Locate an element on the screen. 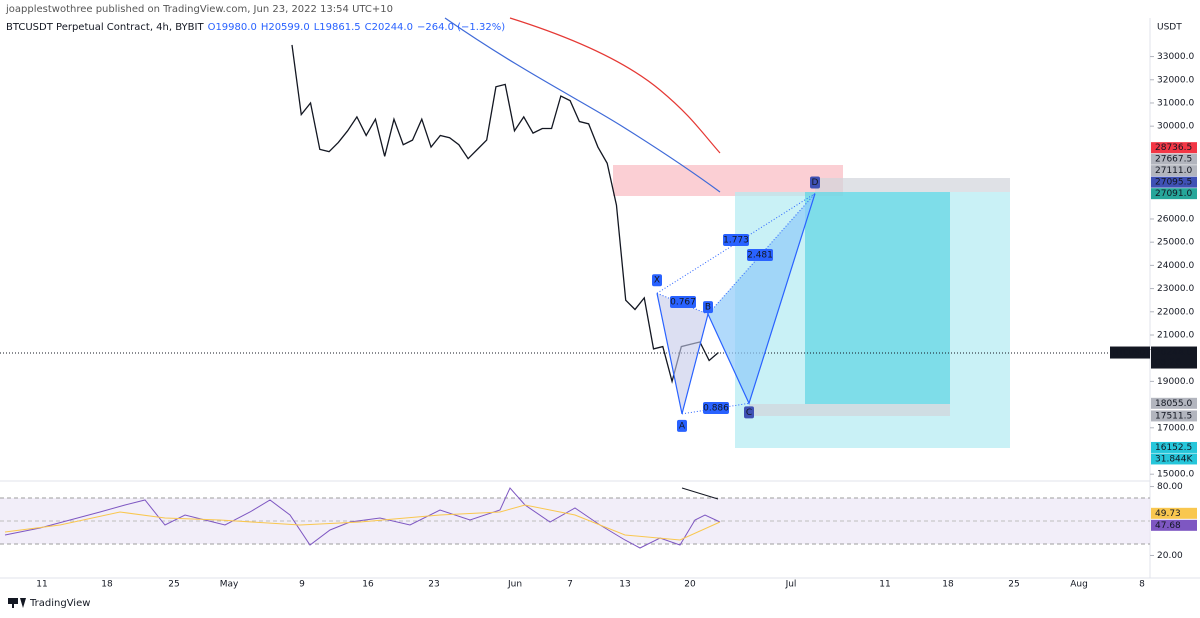 The width and height of the screenshot is (1200, 618). price-tick-label: 25000.0 is located at coordinates (1175, 243).